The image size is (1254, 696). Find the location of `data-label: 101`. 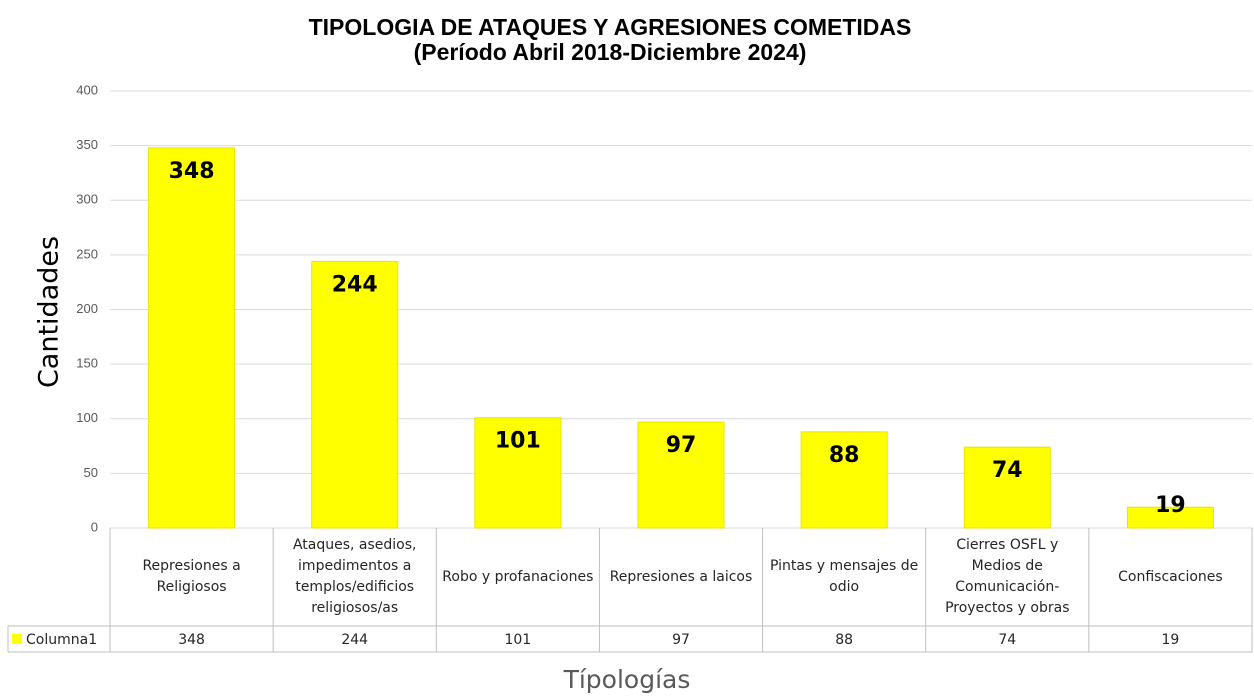

data-label: 101 is located at coordinates (518, 441).